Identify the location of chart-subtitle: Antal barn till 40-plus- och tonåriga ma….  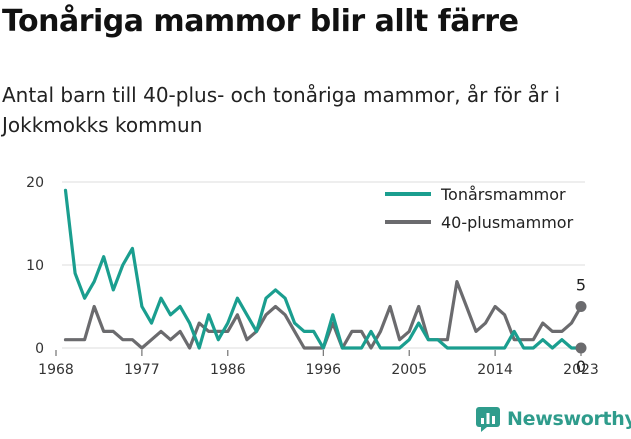
(281, 110).